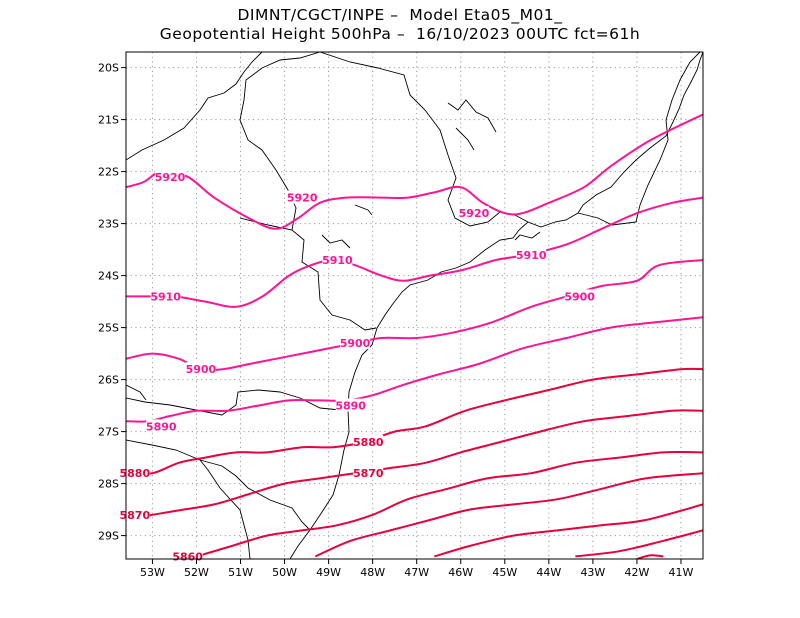 The height and width of the screenshot is (618, 800). Describe the element at coordinates (108, 276) in the screenshot. I see `lat-tick-label: 24S` at that location.